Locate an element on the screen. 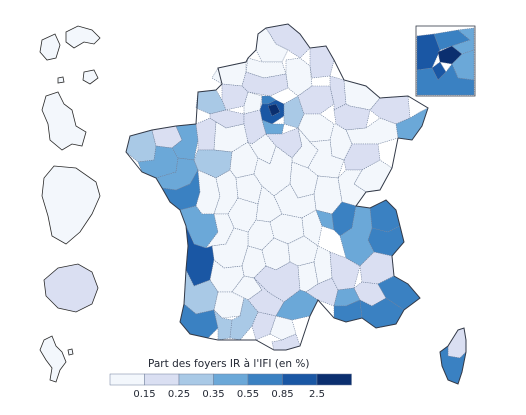  dept-eure-et-loir is located at coordinates (255, 127).